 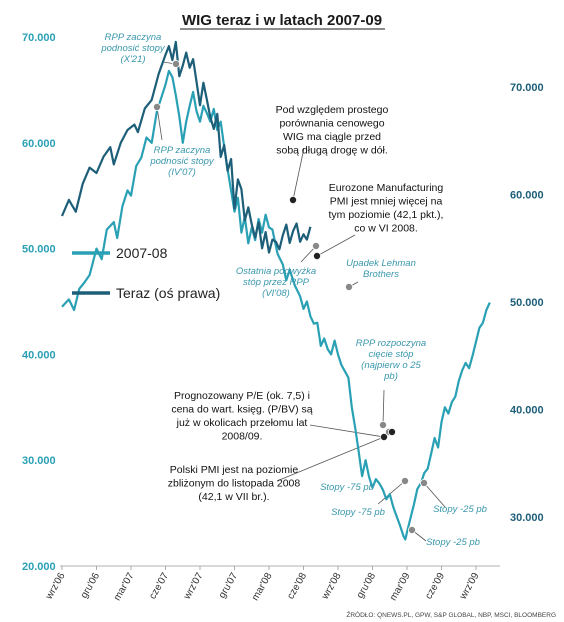 I want to click on x-tick-label: gru'08, so click(x=366, y=586).